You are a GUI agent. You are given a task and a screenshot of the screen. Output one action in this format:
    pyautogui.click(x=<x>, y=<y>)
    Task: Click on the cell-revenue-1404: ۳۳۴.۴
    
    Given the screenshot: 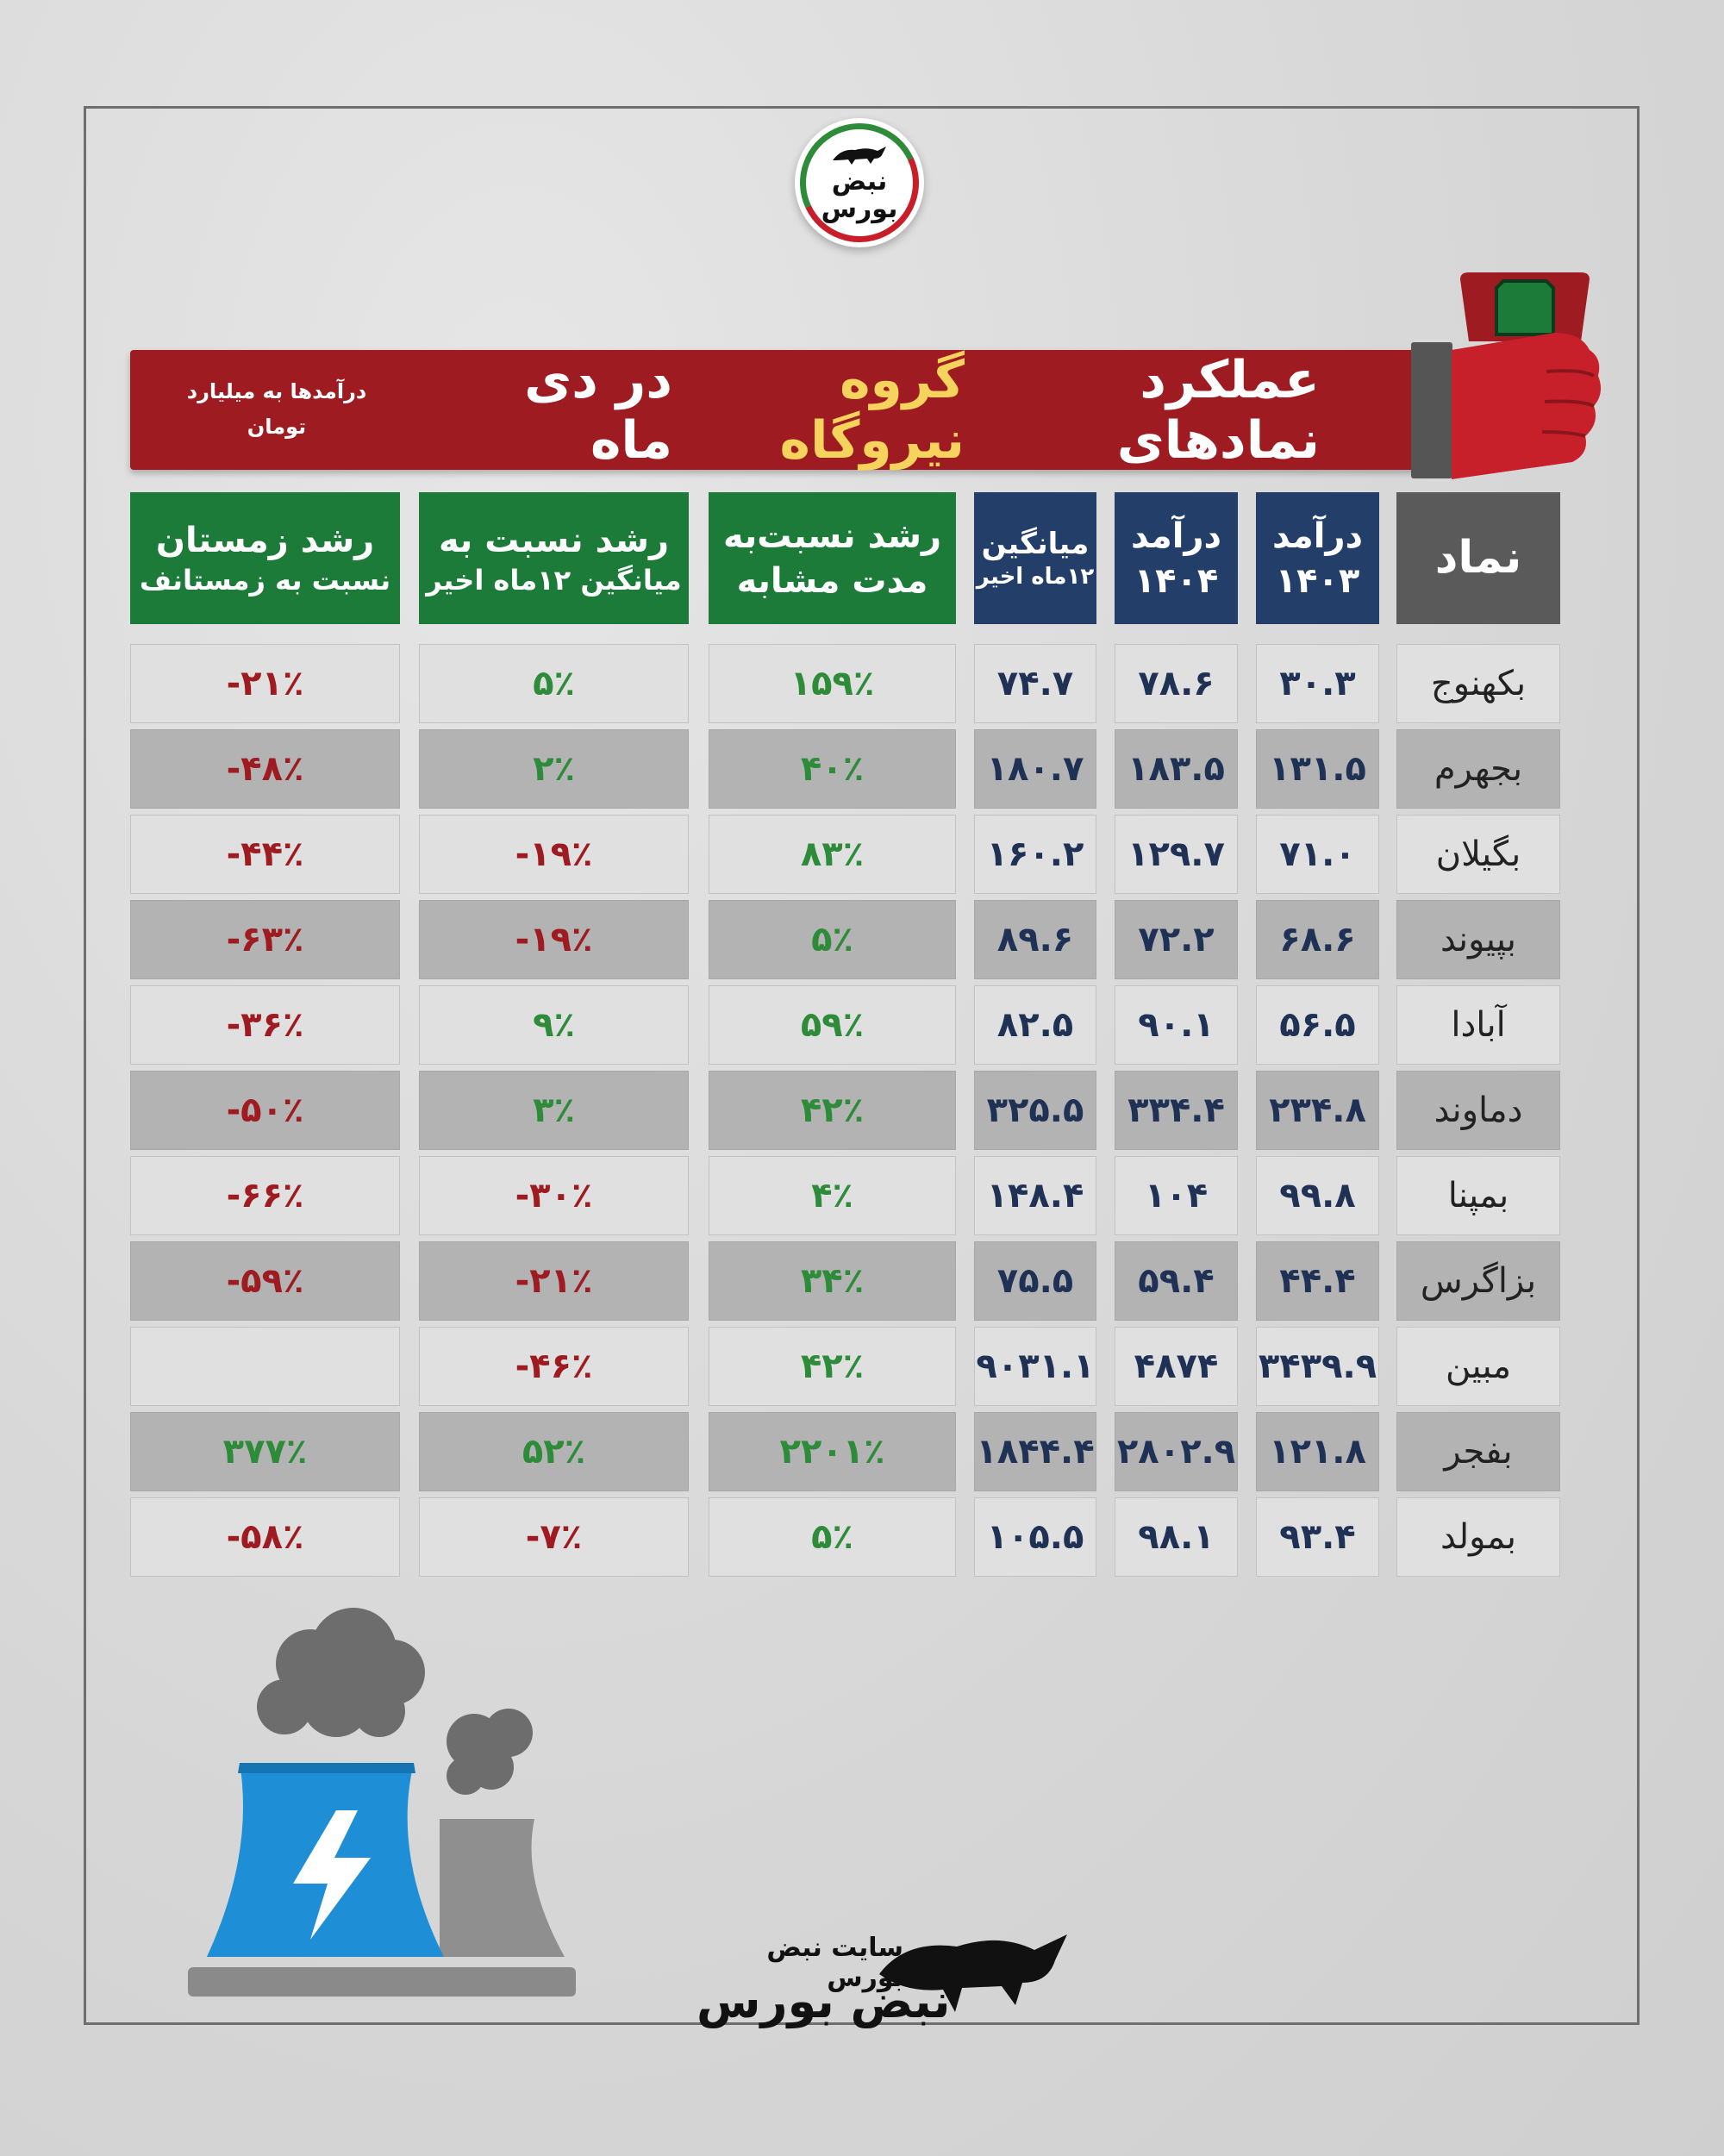 What is the action you would take?
    pyautogui.click(x=1176, y=1110)
    